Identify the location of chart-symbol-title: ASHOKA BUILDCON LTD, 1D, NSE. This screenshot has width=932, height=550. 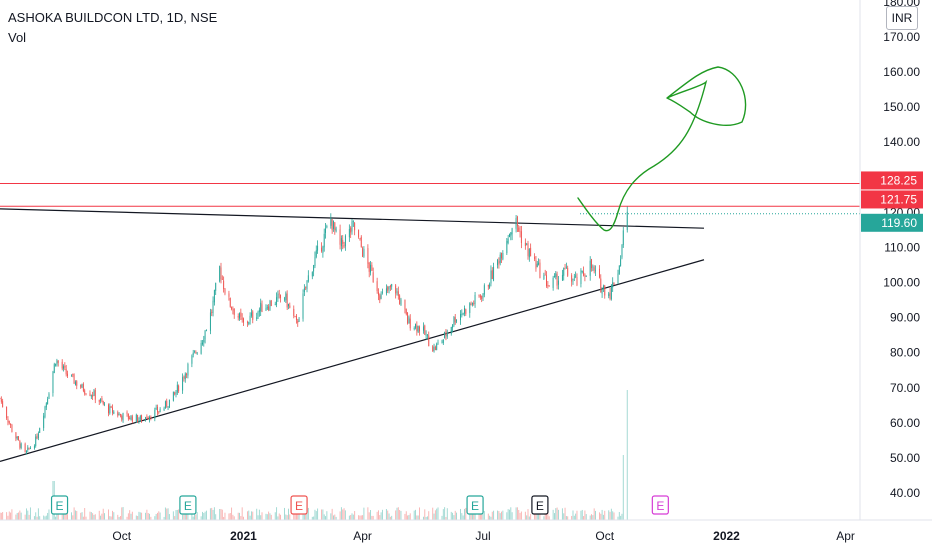
(113, 17).